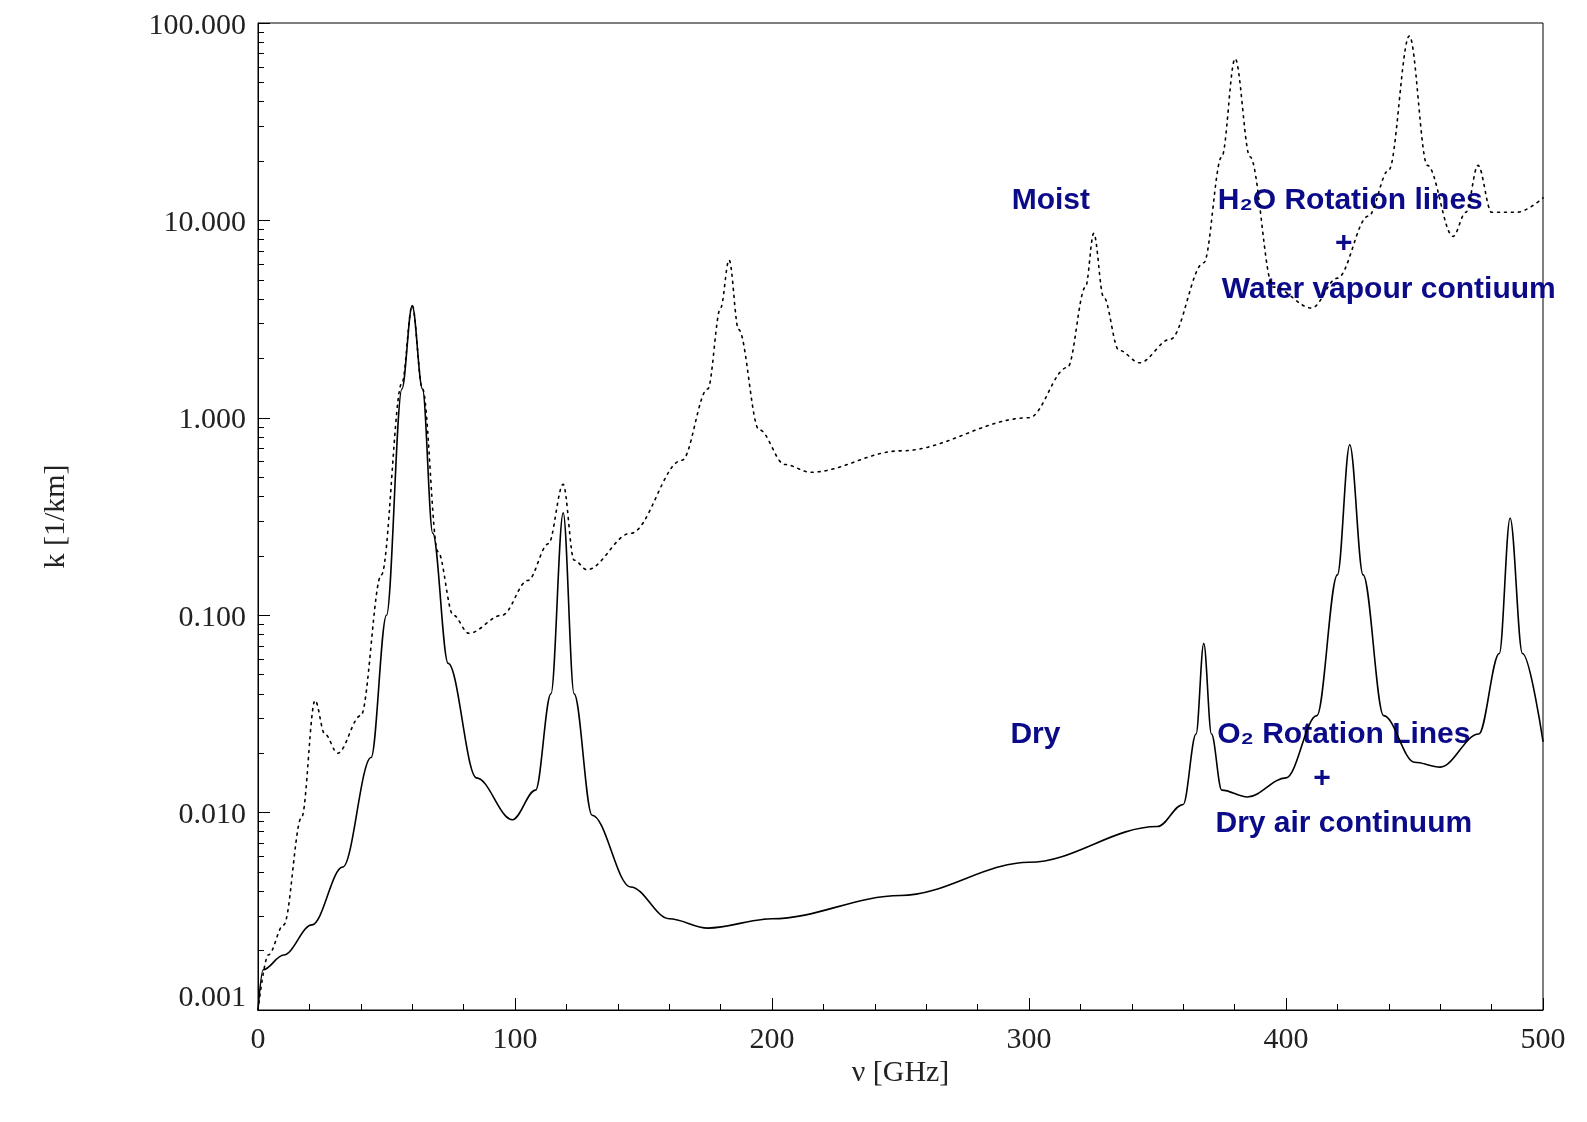  Describe the element at coordinates (1035, 733) in the screenshot. I see `annotation: Dry` at that location.